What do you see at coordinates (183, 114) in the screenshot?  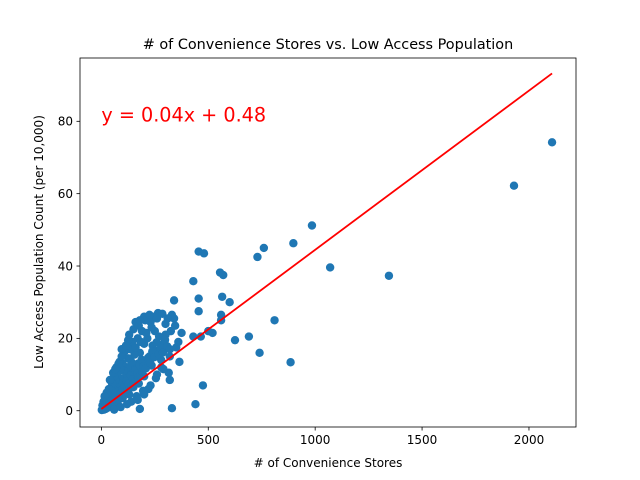 I see `regression-equation: y = 0.04x + 0.48` at bounding box center [183, 114].